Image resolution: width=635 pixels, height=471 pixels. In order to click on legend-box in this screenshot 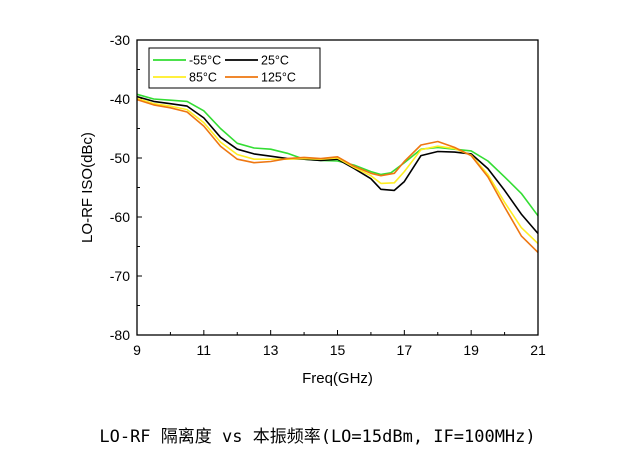, I will do `click(234, 68)`.